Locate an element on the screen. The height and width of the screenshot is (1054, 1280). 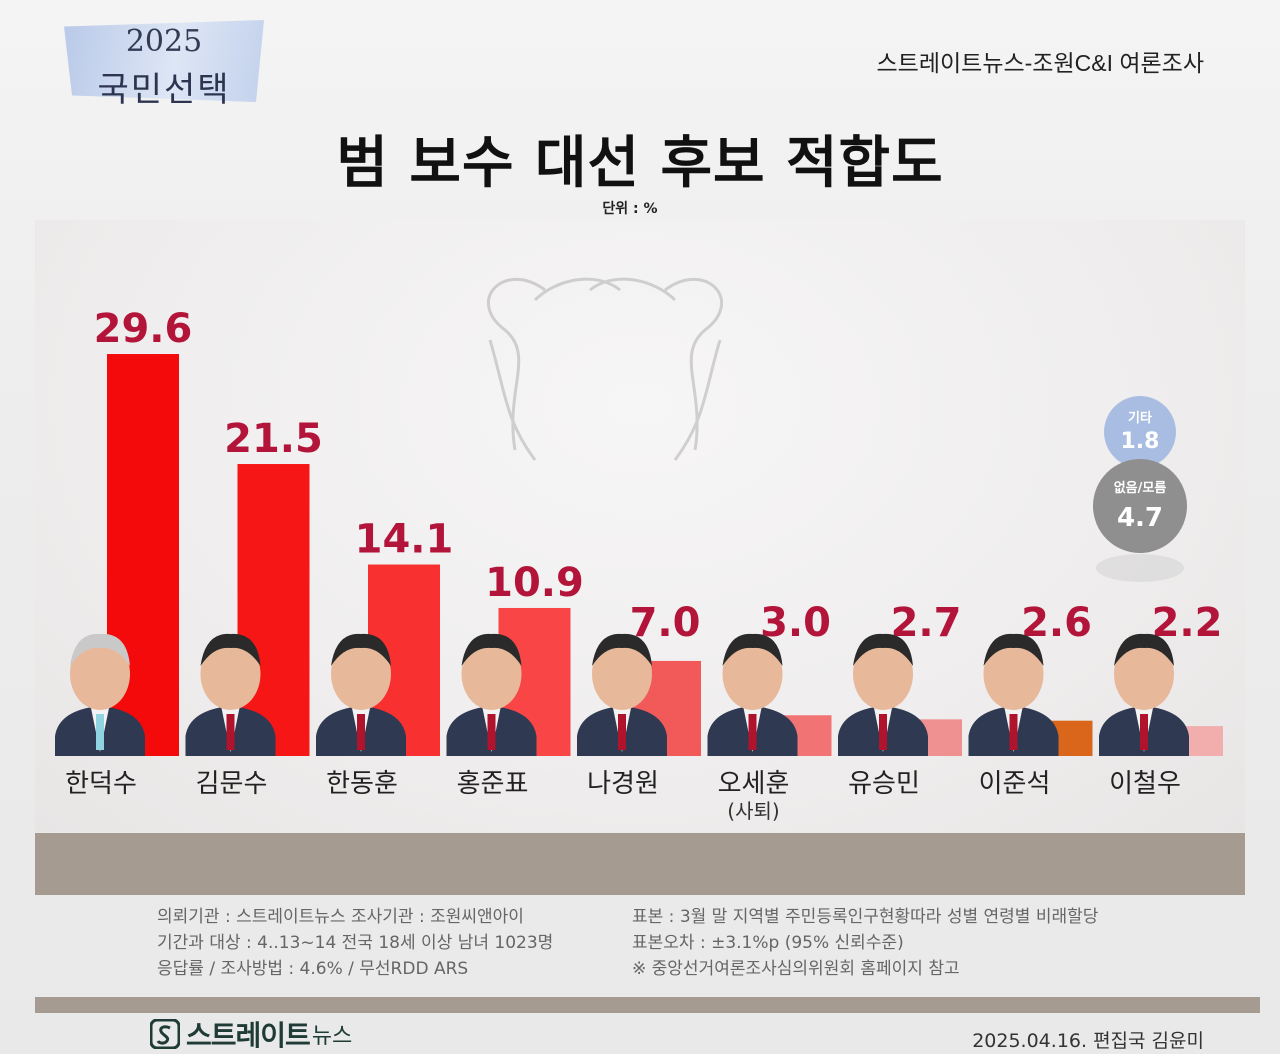
publish-date: 2025.04.16. 편집국 김윤미 is located at coordinates (1088, 1041).